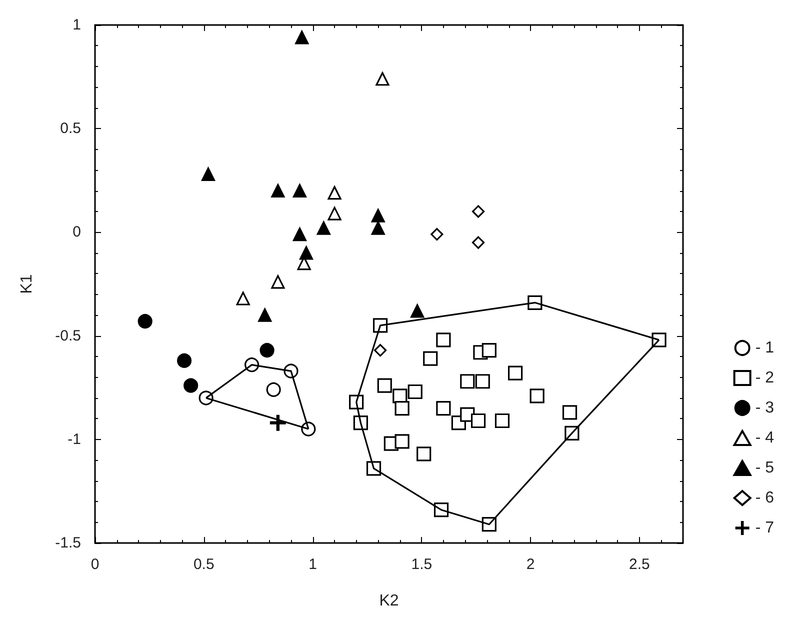  What do you see at coordinates (68, 543) in the screenshot?
I see `y-tick-label: -1.5` at bounding box center [68, 543].